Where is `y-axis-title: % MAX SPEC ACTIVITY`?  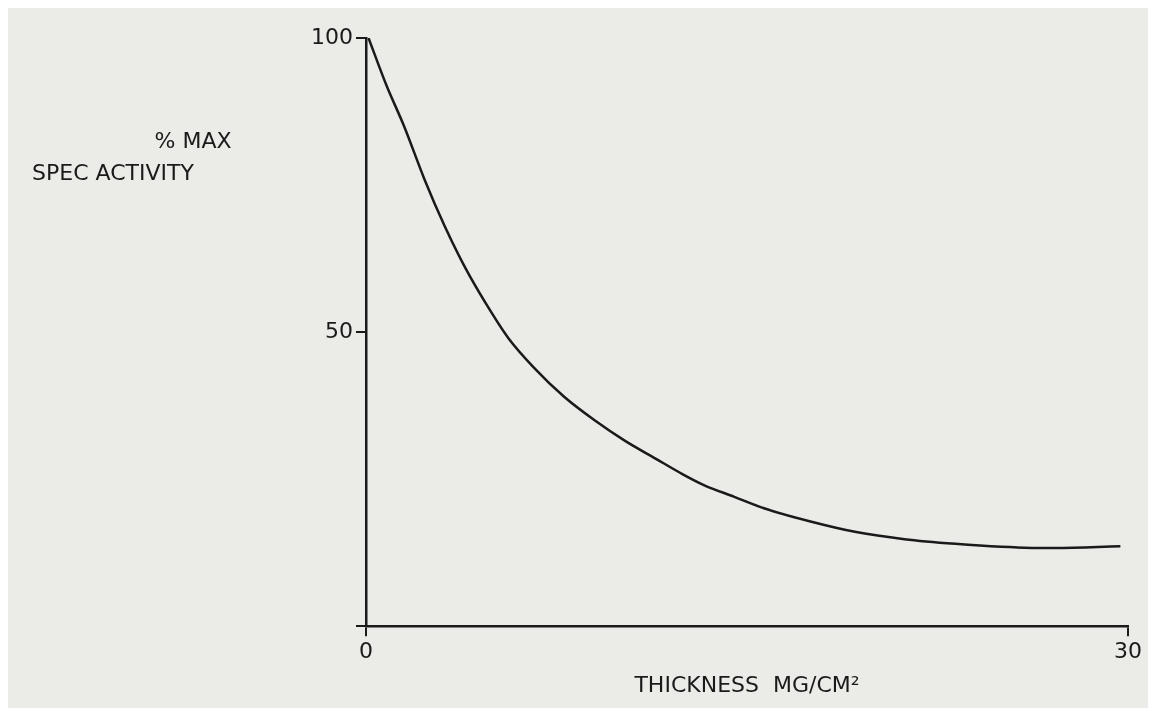
y-axis-title: % MAX SPEC ACTIVITY is located at coordinates (132, 156).